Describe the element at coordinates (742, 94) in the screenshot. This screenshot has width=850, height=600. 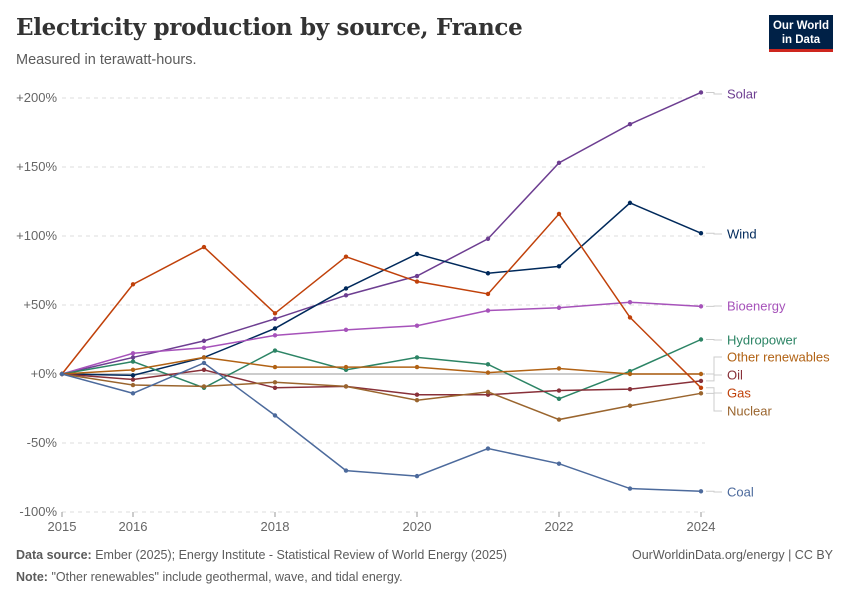
I see `series-label-solar: Solar` at that location.